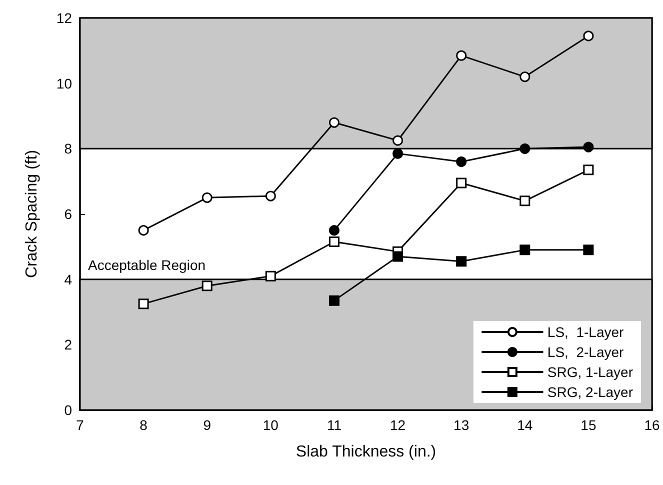  Describe the element at coordinates (144, 425) in the screenshot. I see `x-tick-label: 8` at that location.